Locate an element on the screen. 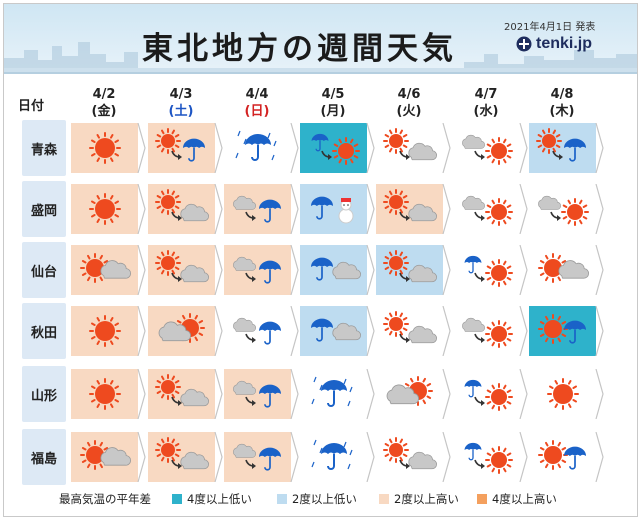 The image size is (641, 520). rain-cloud-icon is located at coordinates (335, 269).